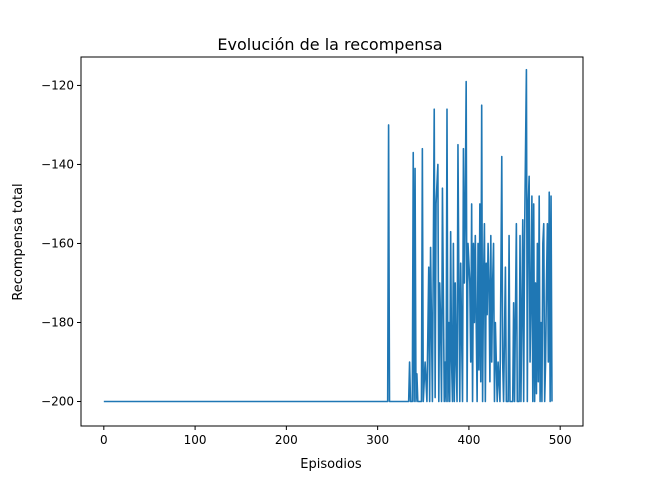 This screenshot has width=646, height=480. What do you see at coordinates (468, 440) in the screenshot?
I see `x-tick-label: 400` at bounding box center [468, 440].